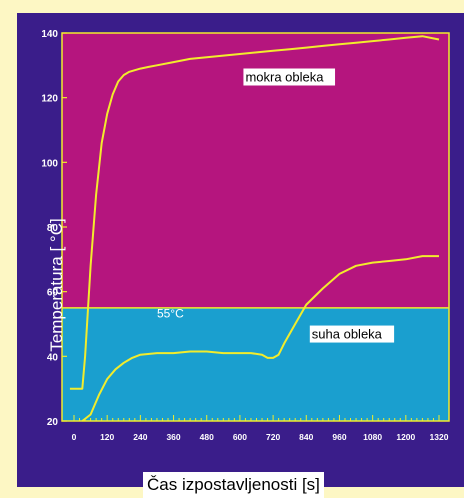 This screenshot has height=498, width=464. What do you see at coordinates (240, 437) in the screenshot?
I see `x-tick-label: 600` at bounding box center [240, 437].